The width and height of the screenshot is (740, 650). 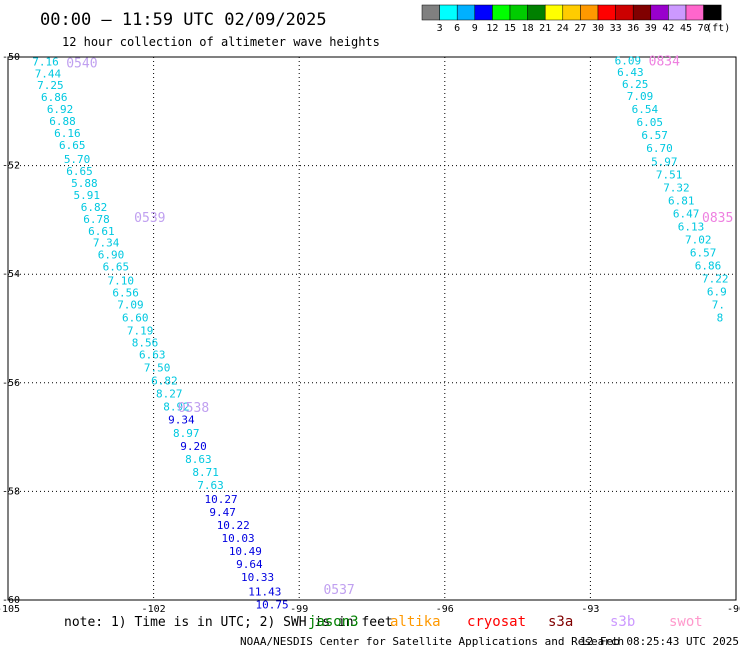 What do you see at coordinates (598, 28) in the screenshot?
I see `colorbar-tick: 30` at bounding box center [598, 28].